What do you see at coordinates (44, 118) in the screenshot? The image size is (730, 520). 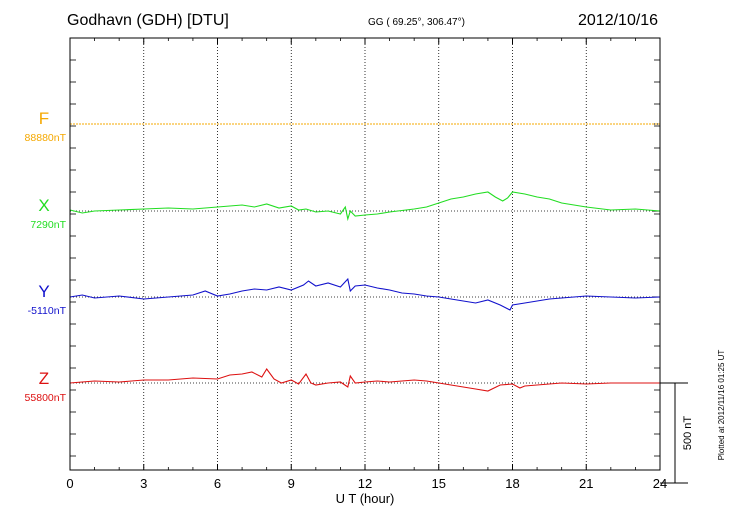 I see `series-name-f: F` at bounding box center [44, 118].